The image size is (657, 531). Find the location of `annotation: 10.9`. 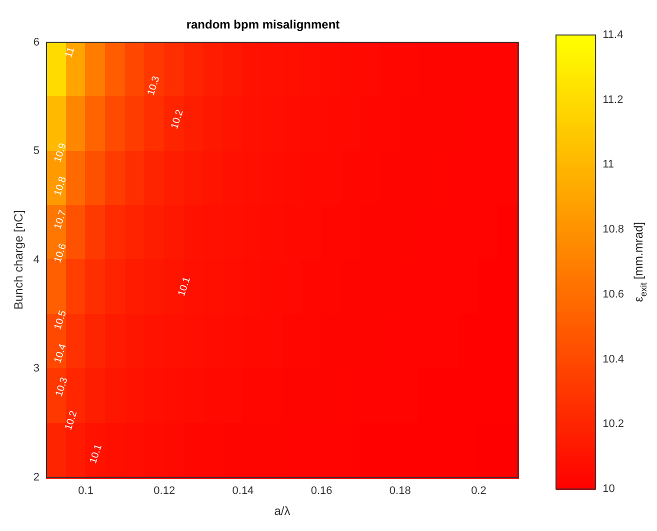

annotation: 10.9 is located at coordinates (61, 153).